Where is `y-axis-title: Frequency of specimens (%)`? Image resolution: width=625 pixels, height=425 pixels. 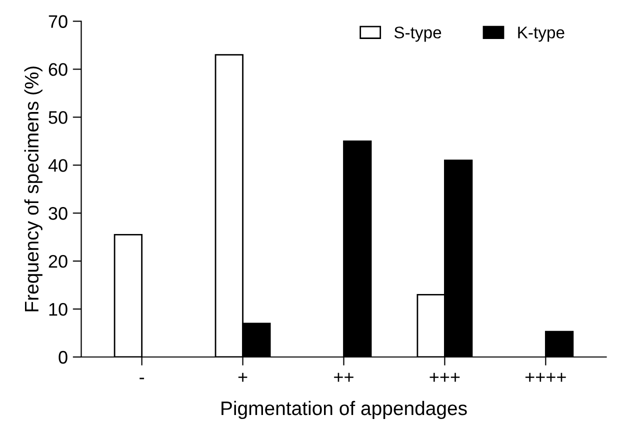 y-axis-title: Frequency of specimens (%) is located at coordinates (33, 189).